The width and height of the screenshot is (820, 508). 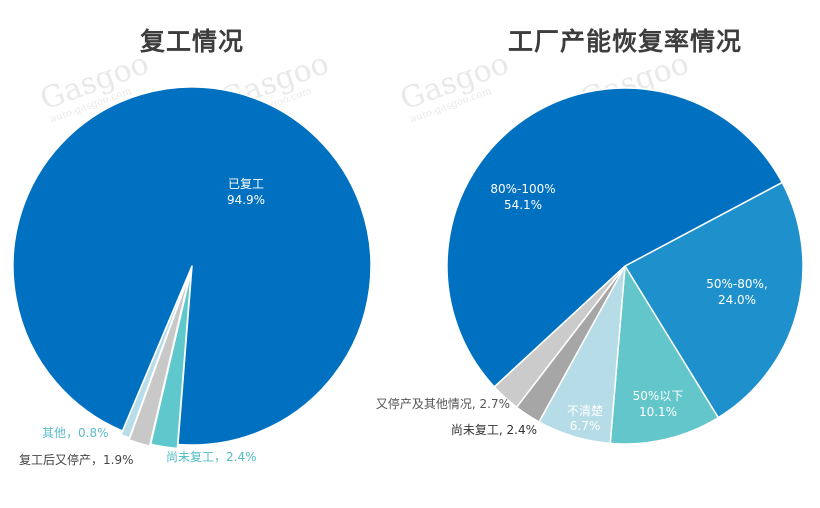 I want to click on label-other: 其他，0.8%, so click(x=75, y=433).